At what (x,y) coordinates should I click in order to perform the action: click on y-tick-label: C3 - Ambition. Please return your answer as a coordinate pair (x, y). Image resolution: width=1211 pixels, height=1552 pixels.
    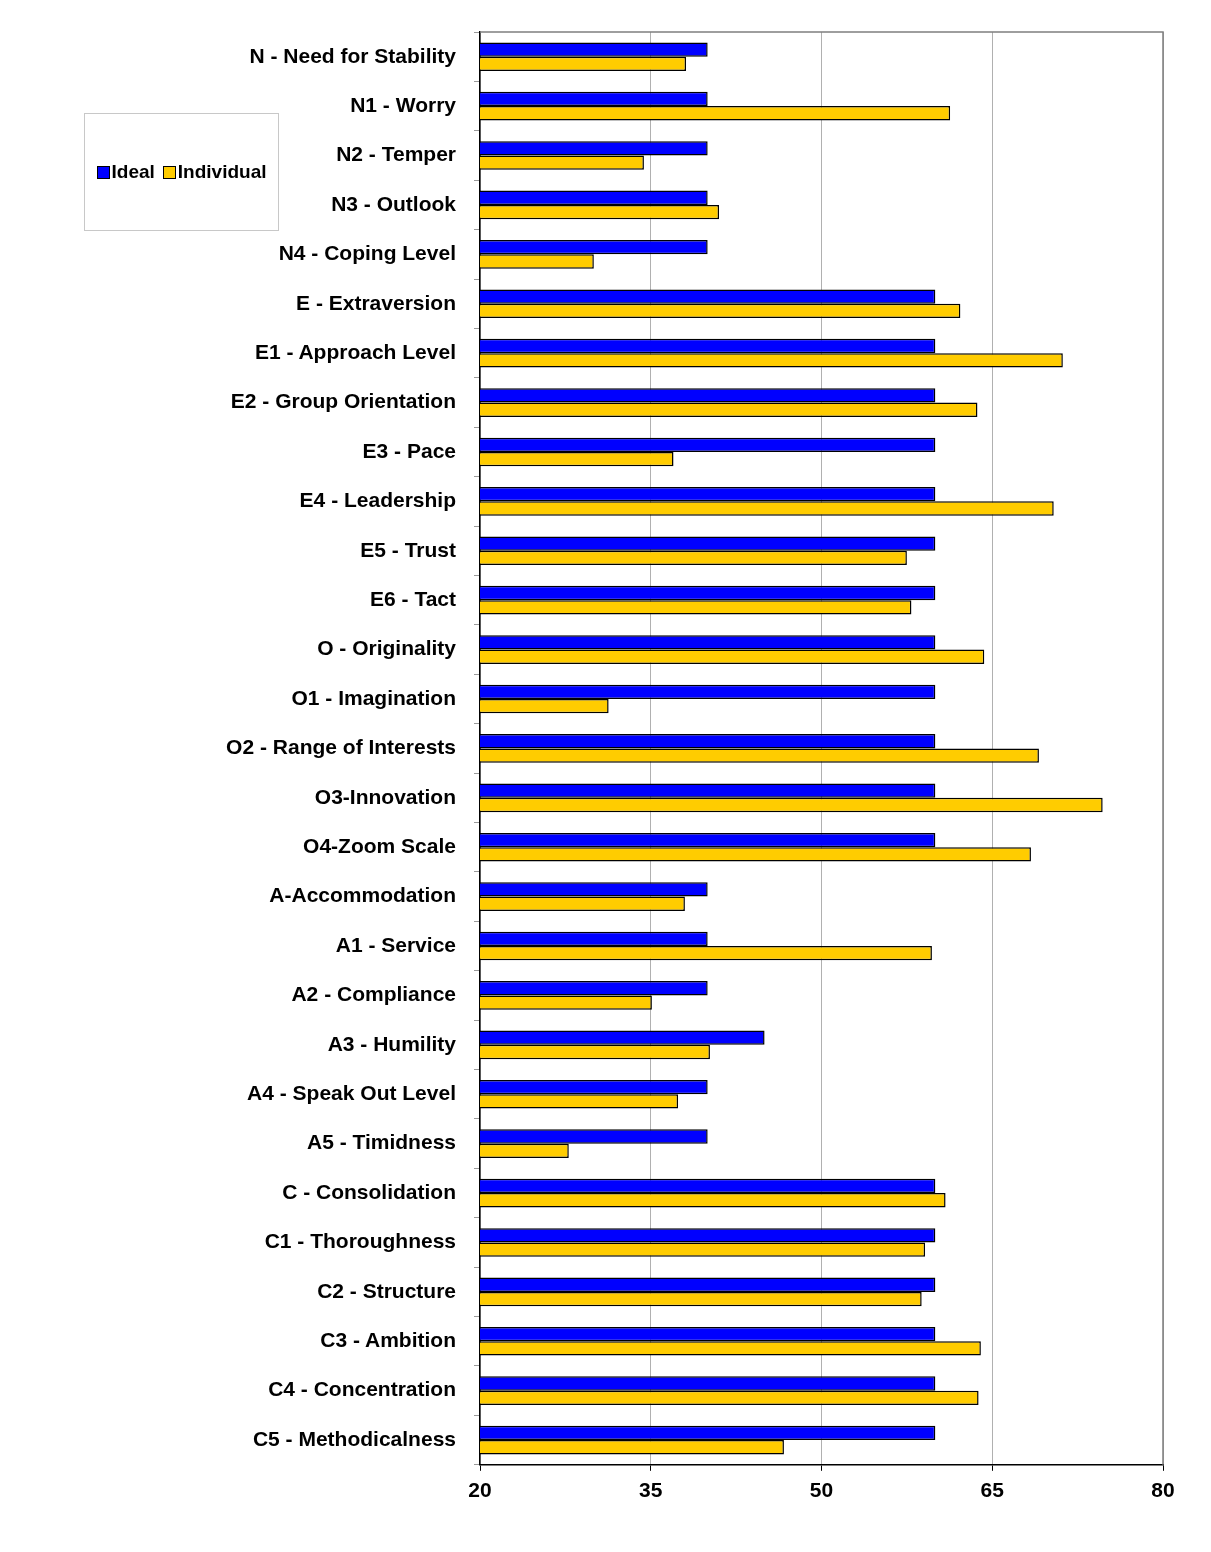
    Looking at the image, I should click on (388, 1340).